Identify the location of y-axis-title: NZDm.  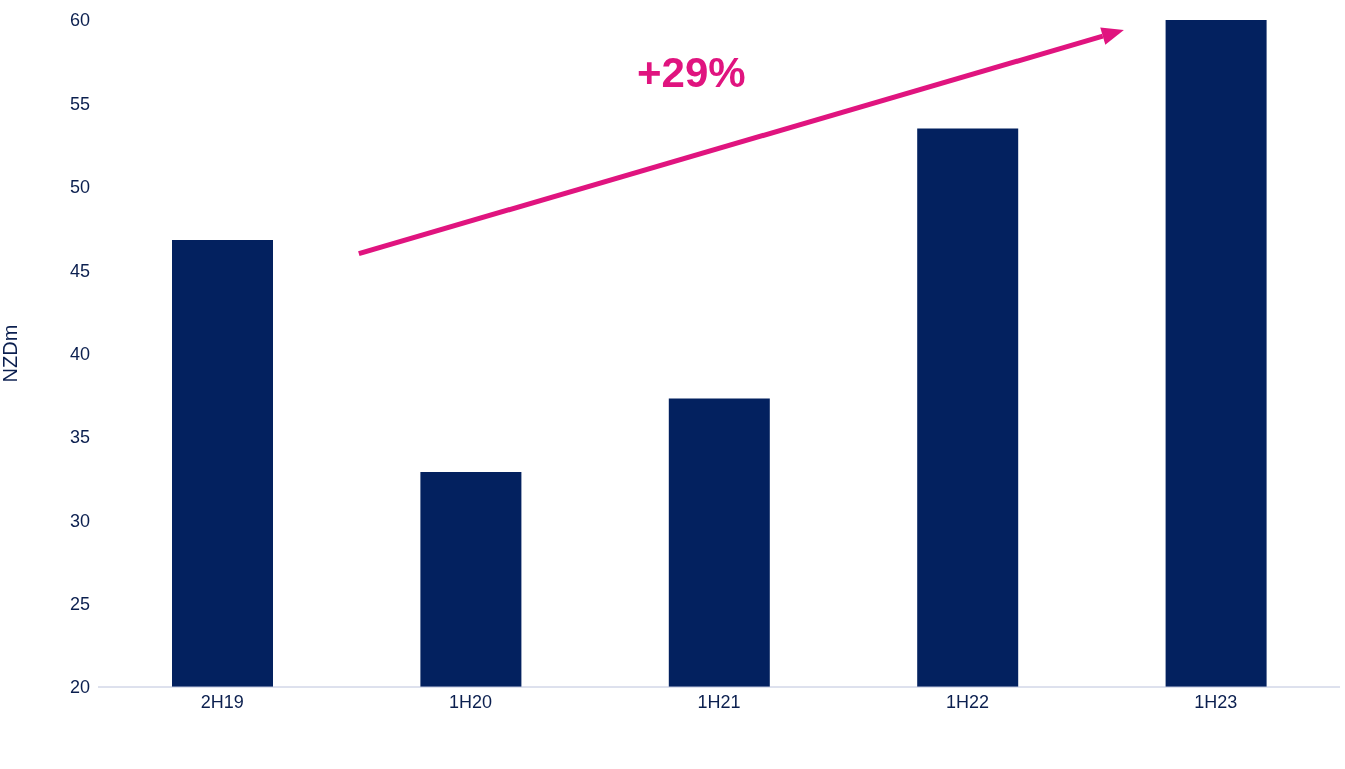
(11, 353).